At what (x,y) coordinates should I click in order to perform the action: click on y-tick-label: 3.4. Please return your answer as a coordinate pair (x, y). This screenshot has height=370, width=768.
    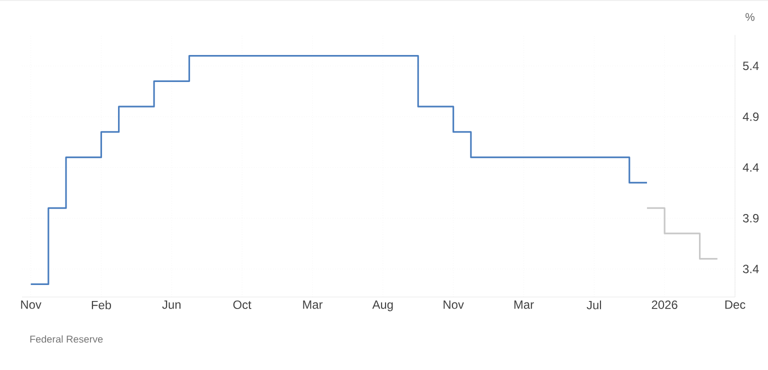
    Looking at the image, I should click on (750, 269).